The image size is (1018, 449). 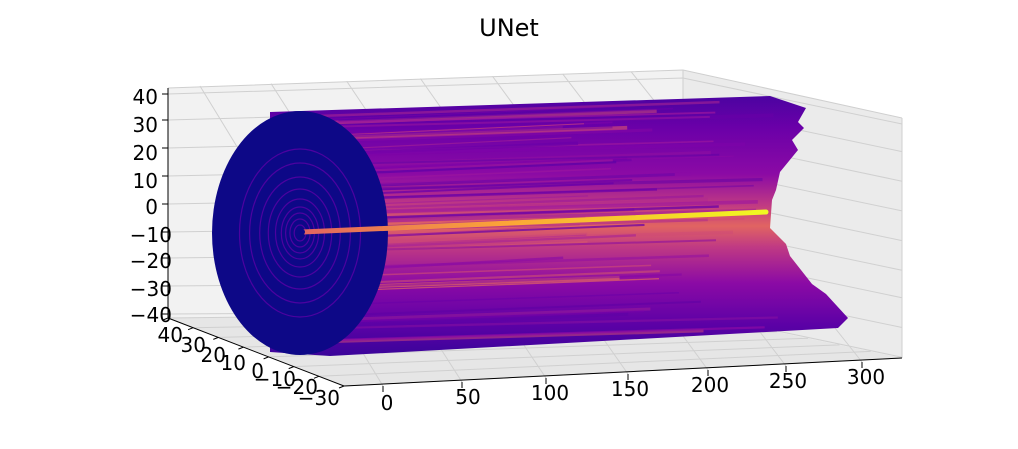 I want to click on y-tick-label: 10, so click(x=233, y=363).